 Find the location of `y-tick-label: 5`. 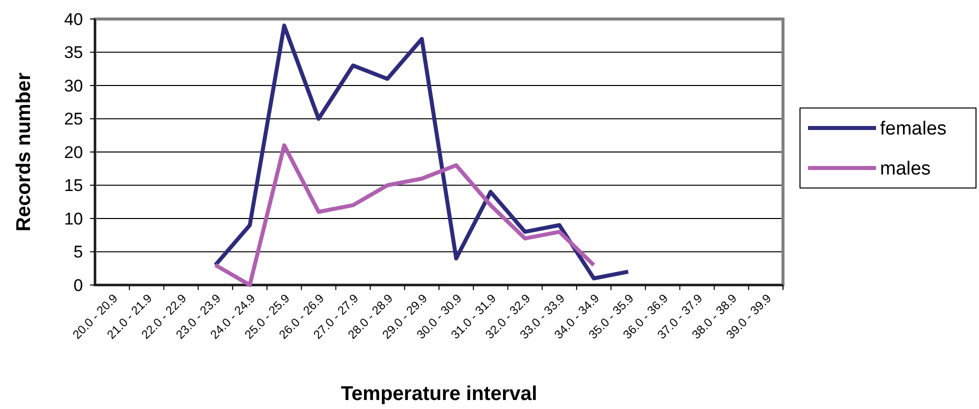

y-tick-label: 5 is located at coordinates (78, 252).